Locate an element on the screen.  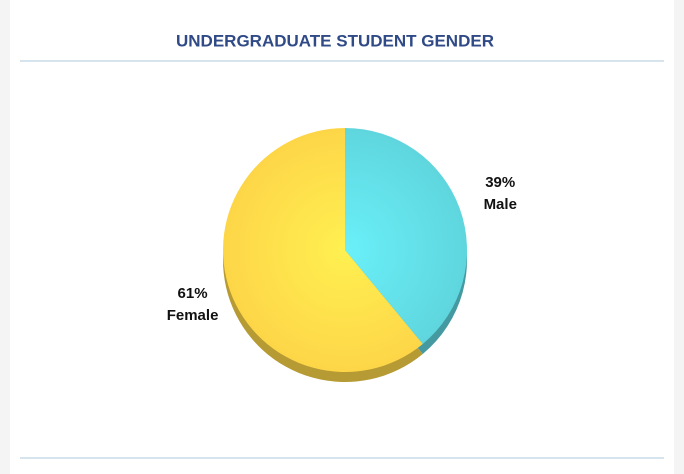
chart-title: UNDERGRADUATE STUDENT GENDER is located at coordinates (335, 40).